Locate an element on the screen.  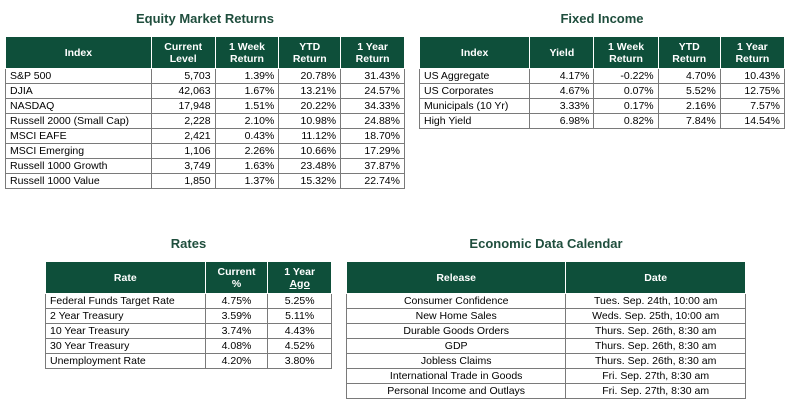
calendar-header-date: Date is located at coordinates (655, 277).